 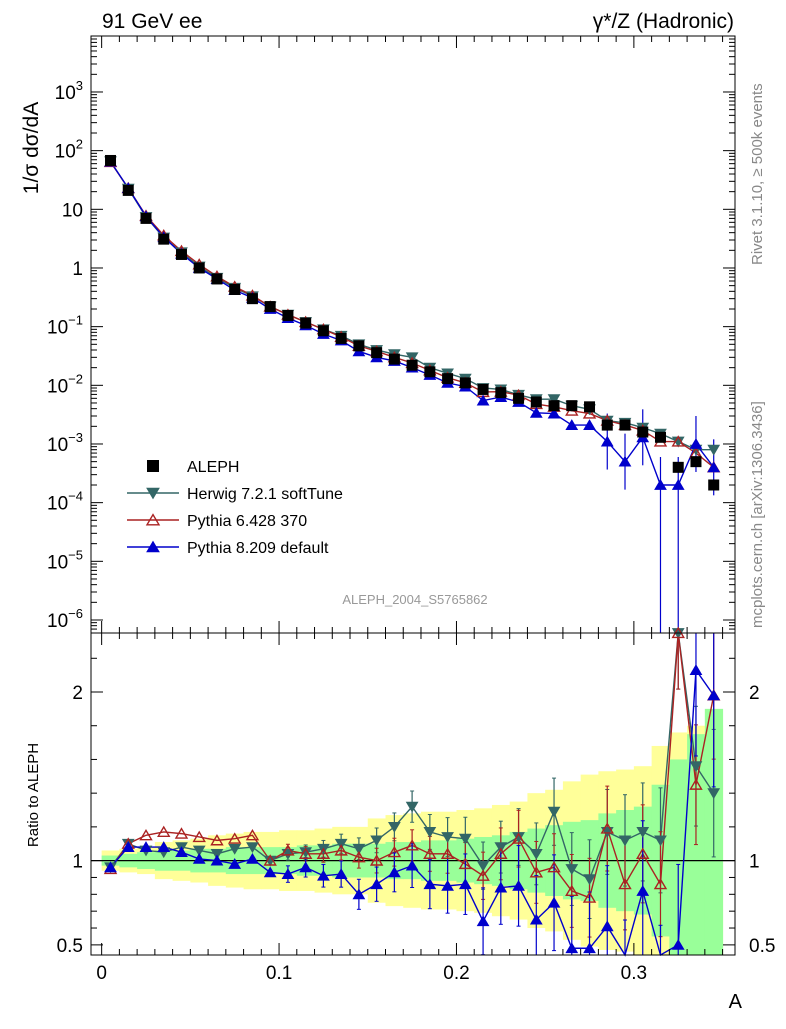 What do you see at coordinates (634, 973) in the screenshot?
I see `x-tick-label: 0.3` at bounding box center [634, 973].